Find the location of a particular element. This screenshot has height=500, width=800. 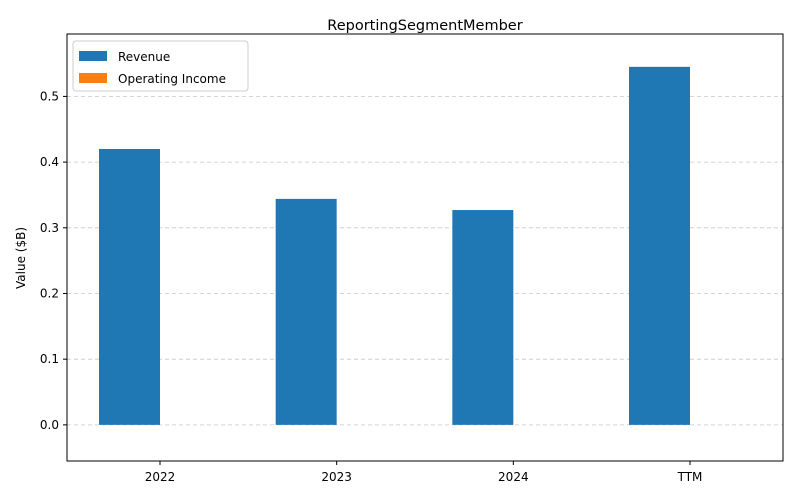

legend-box is located at coordinates (160, 66).